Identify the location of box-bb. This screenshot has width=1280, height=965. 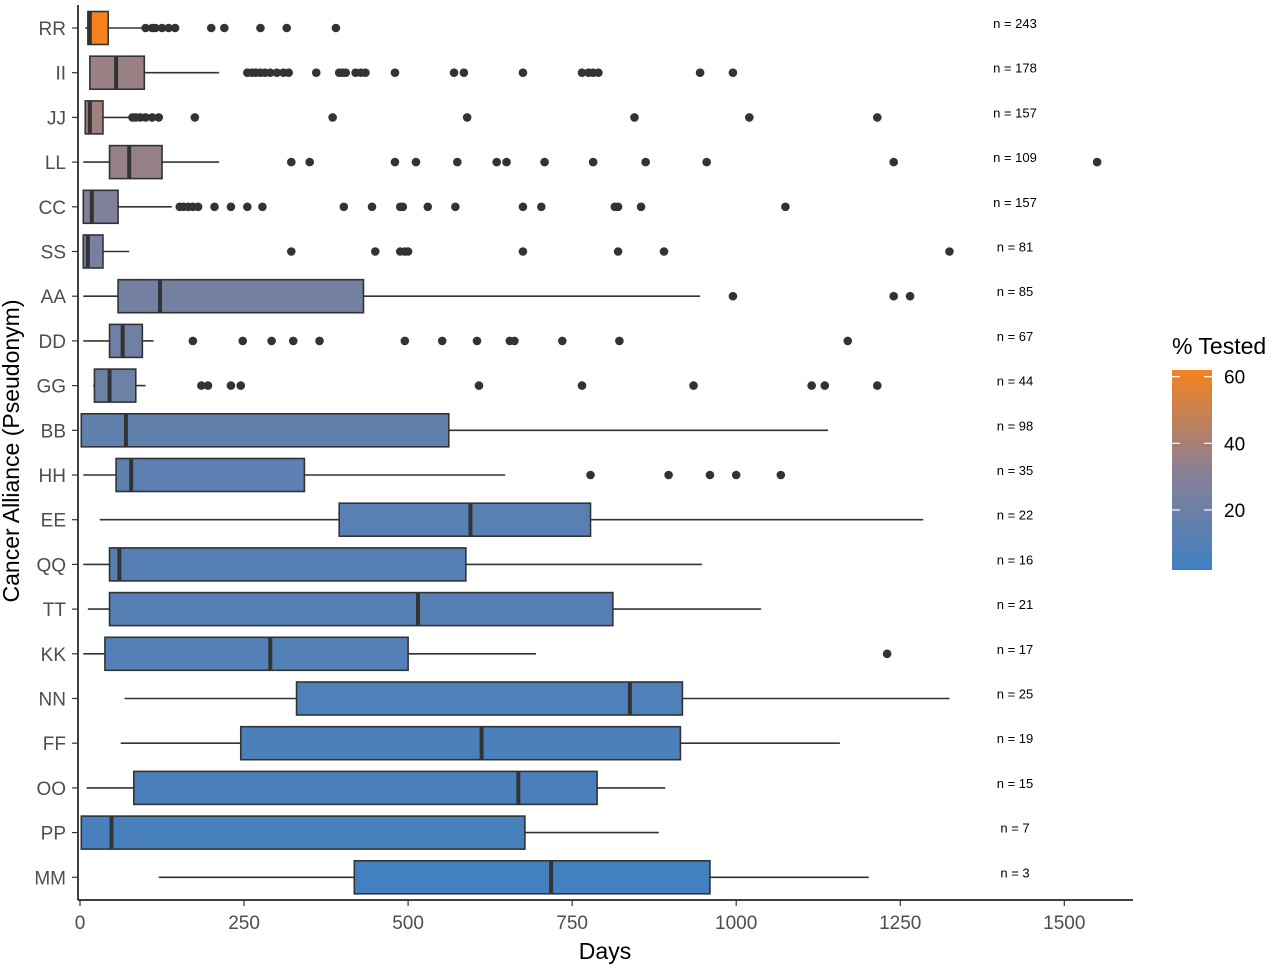
(454, 430).